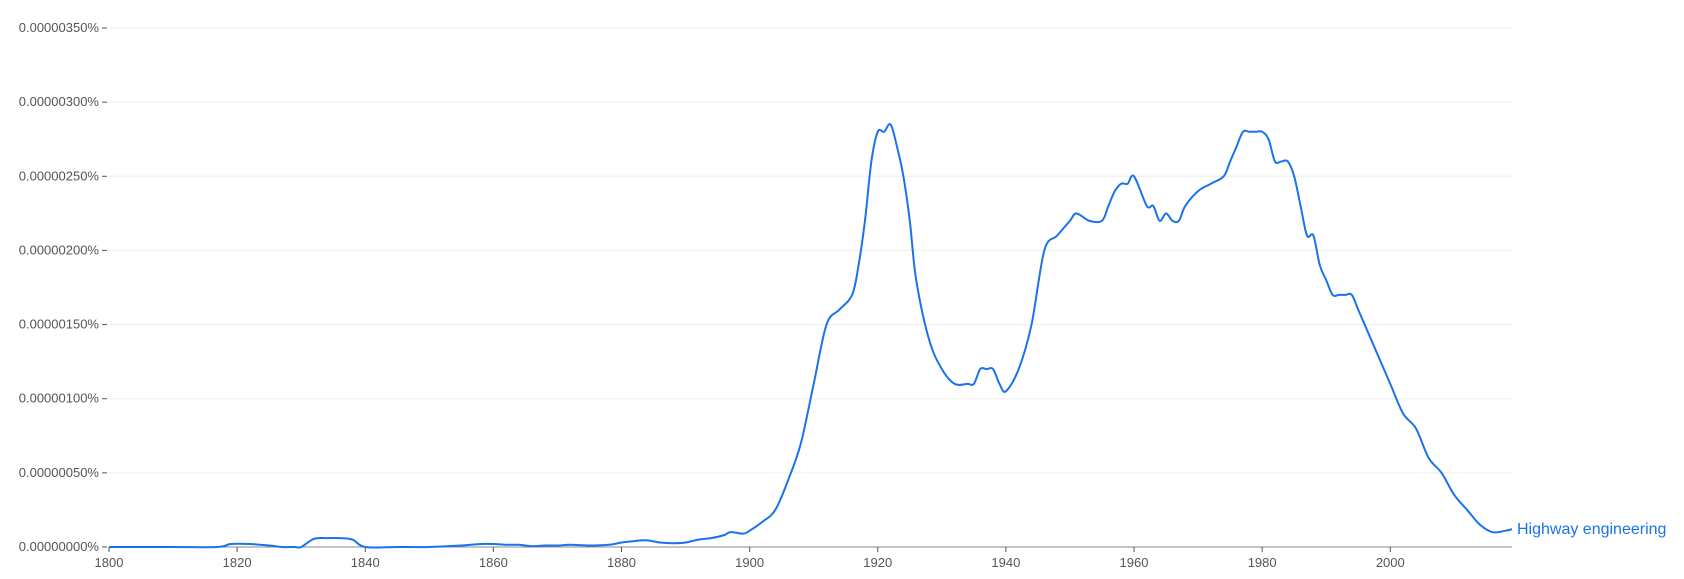 The height and width of the screenshot is (579, 1684). Describe the element at coordinates (1005, 562) in the screenshot. I see `x-tick-label: 1940` at that location.